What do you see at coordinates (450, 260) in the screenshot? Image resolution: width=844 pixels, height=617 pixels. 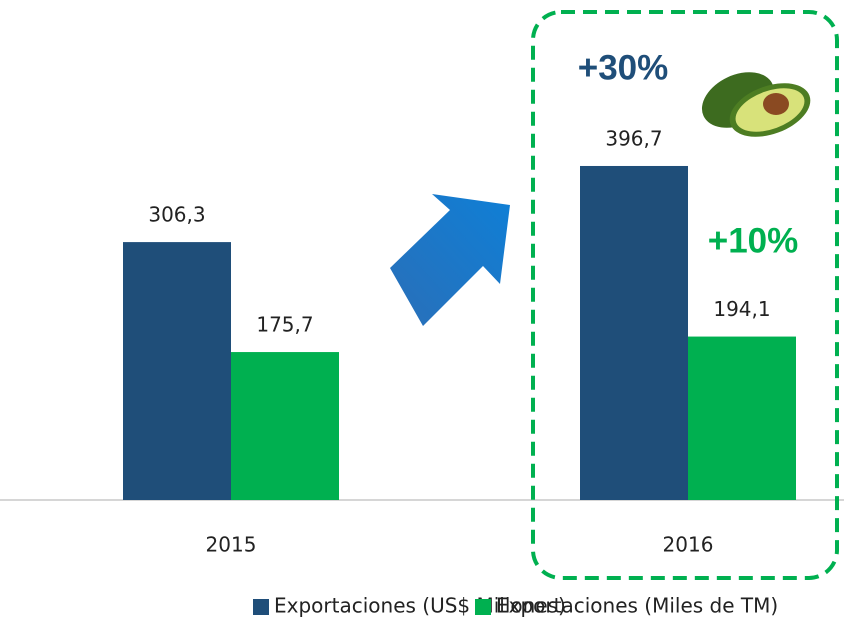 I see `growth-arrow` at bounding box center [450, 260].